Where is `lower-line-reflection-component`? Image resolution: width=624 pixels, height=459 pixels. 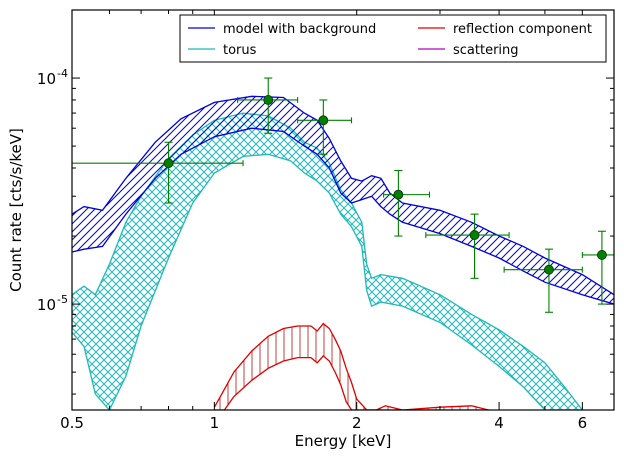
lower-line-reflection-component is located at coordinates (351, 382).